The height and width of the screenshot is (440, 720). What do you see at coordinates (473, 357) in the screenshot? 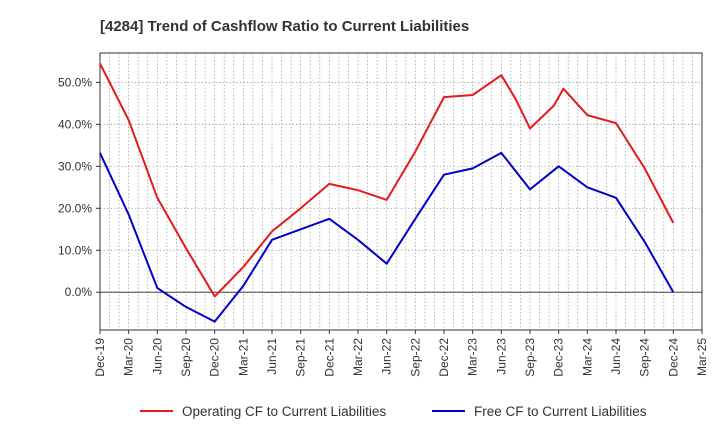
I see `x-tick-label: Mar-23` at bounding box center [473, 357].